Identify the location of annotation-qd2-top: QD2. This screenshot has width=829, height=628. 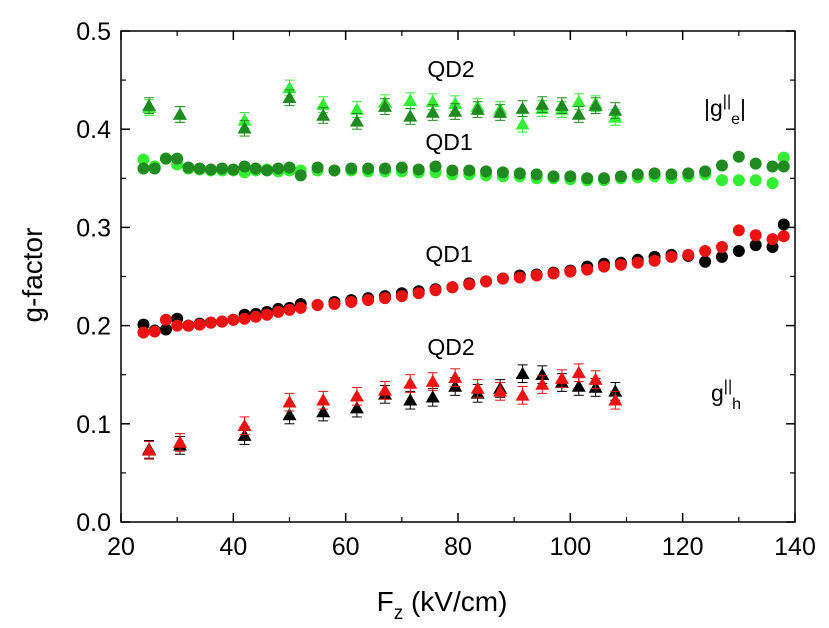
(450, 69).